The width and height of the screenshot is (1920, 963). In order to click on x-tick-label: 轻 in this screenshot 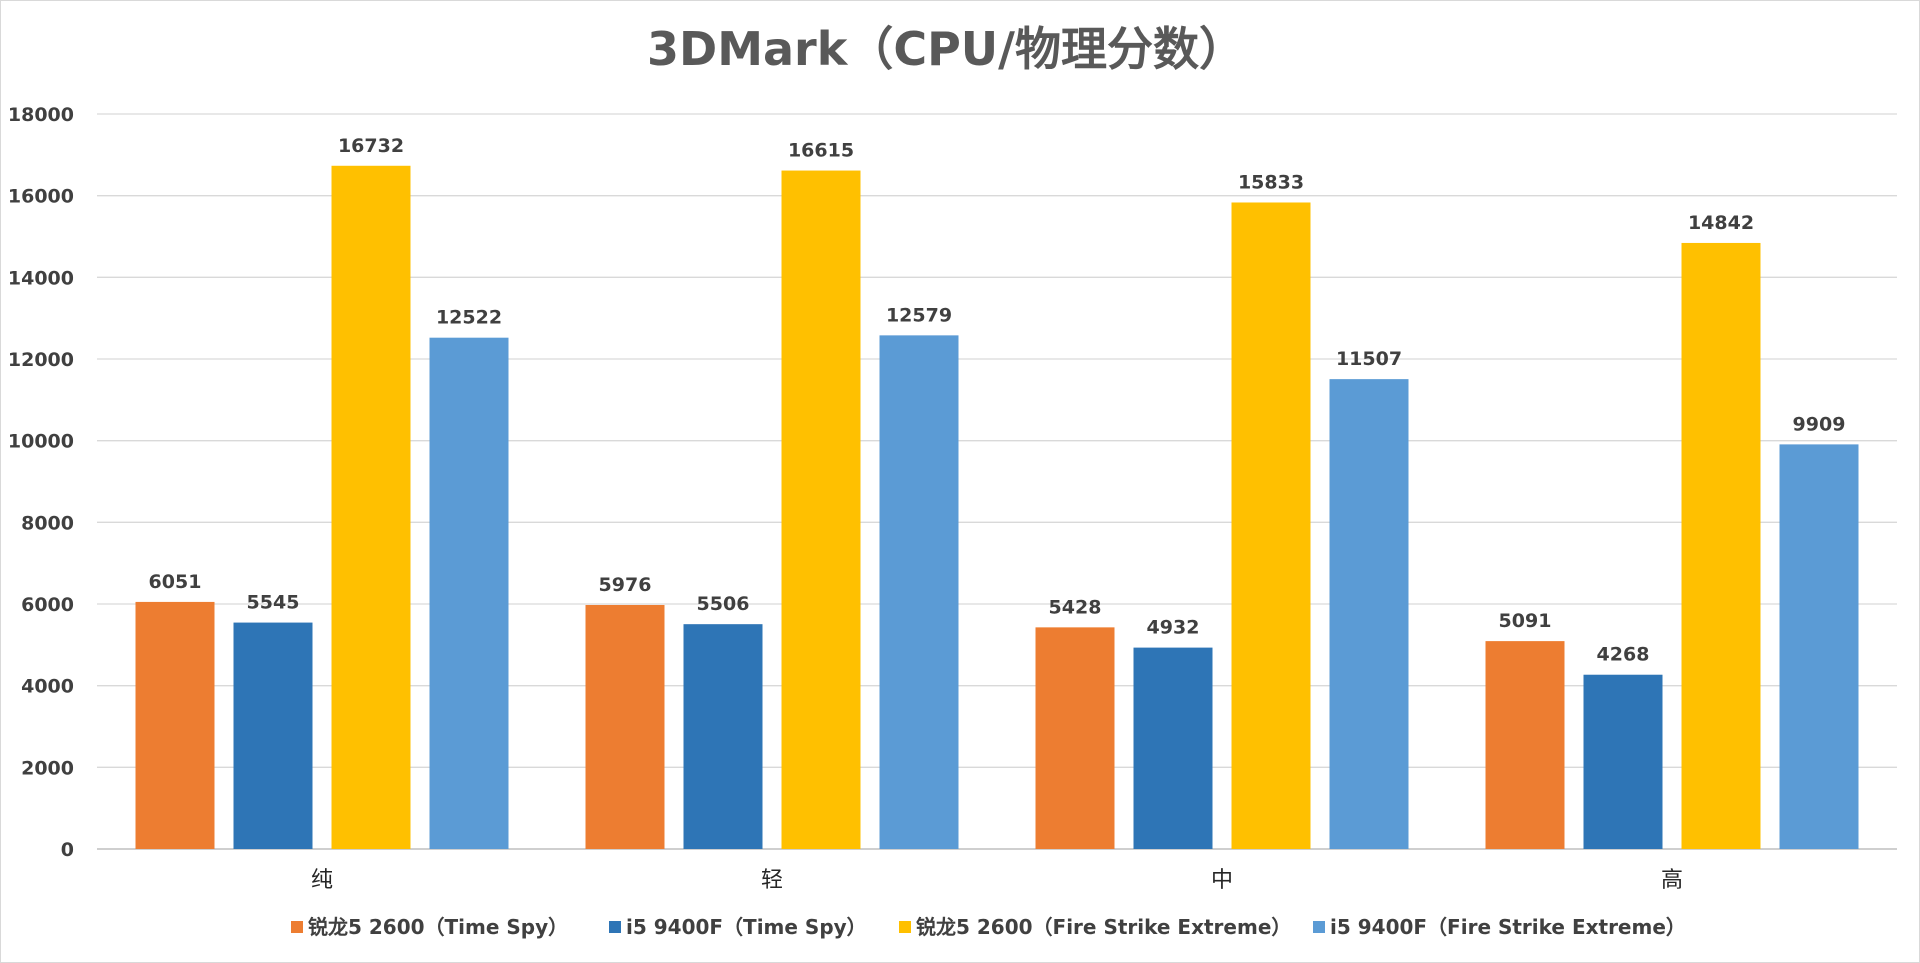, I will do `click(772, 880)`.